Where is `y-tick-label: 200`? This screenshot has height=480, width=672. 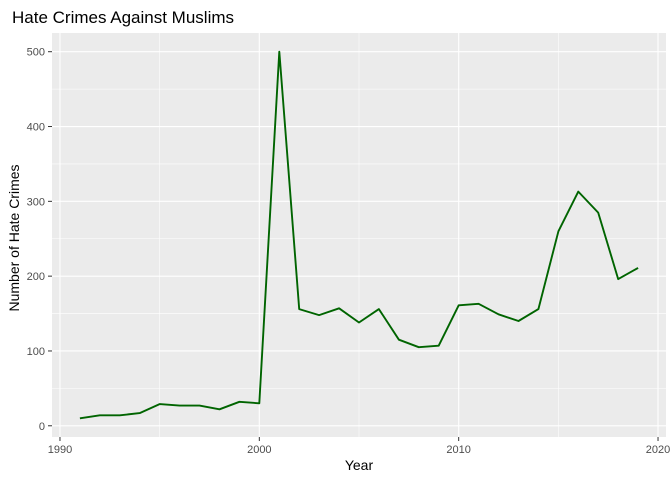 y-tick-label: 200 is located at coordinates (36, 277).